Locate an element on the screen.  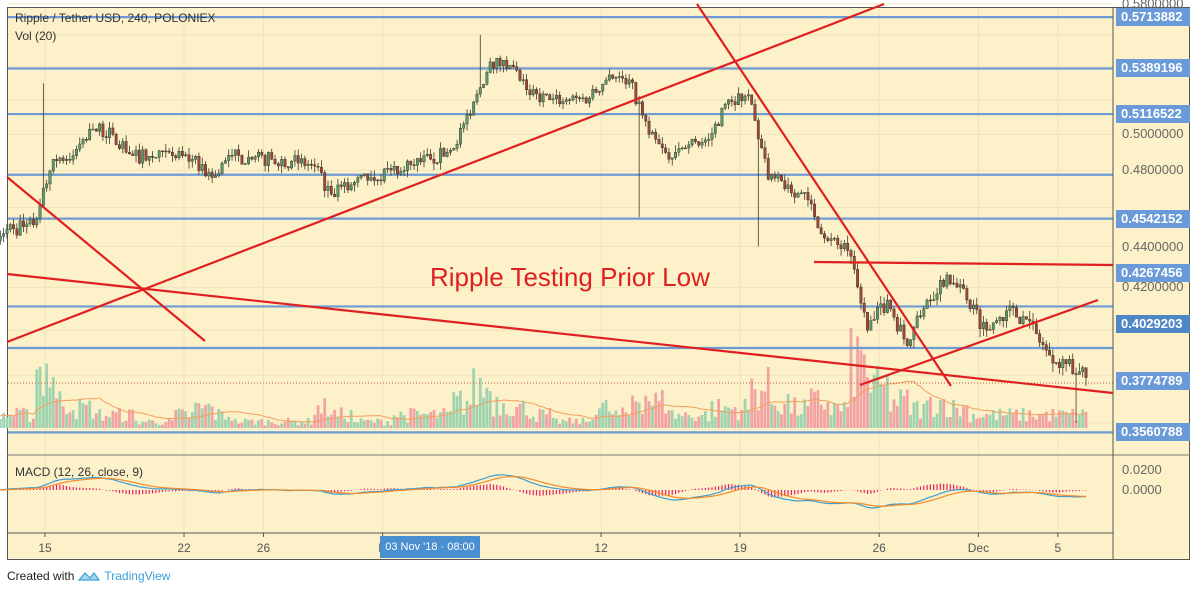
trendline-descending-short is located at coordinates (106, 259).